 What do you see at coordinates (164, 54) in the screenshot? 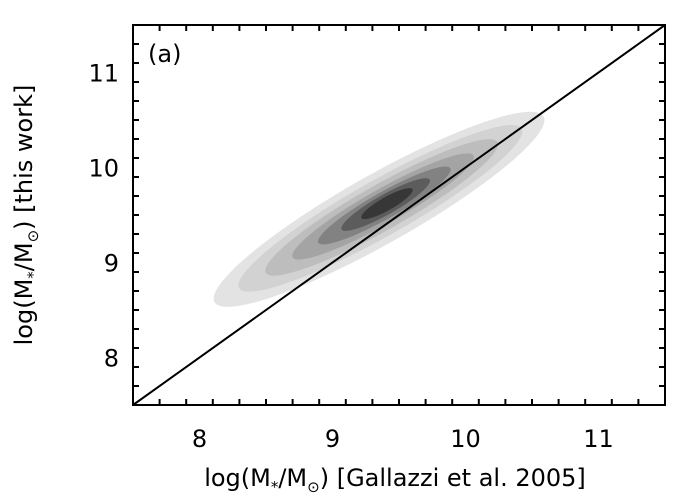
I see `panel-label: (a)` at bounding box center [164, 54].